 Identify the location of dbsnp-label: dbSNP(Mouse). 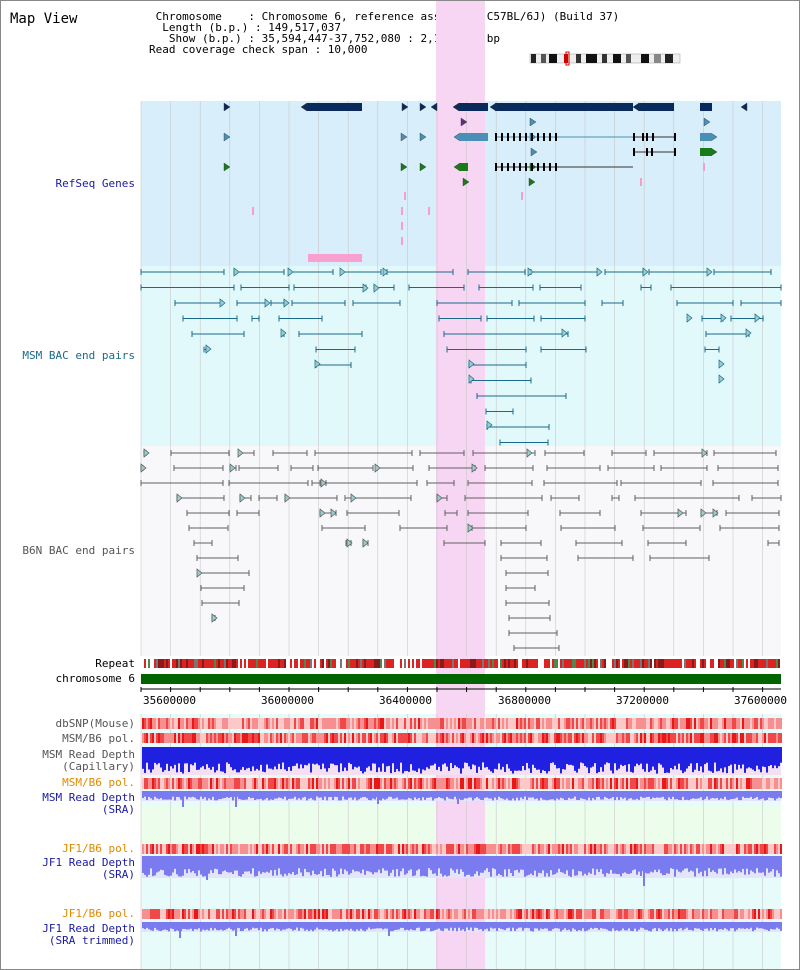
(95, 723).